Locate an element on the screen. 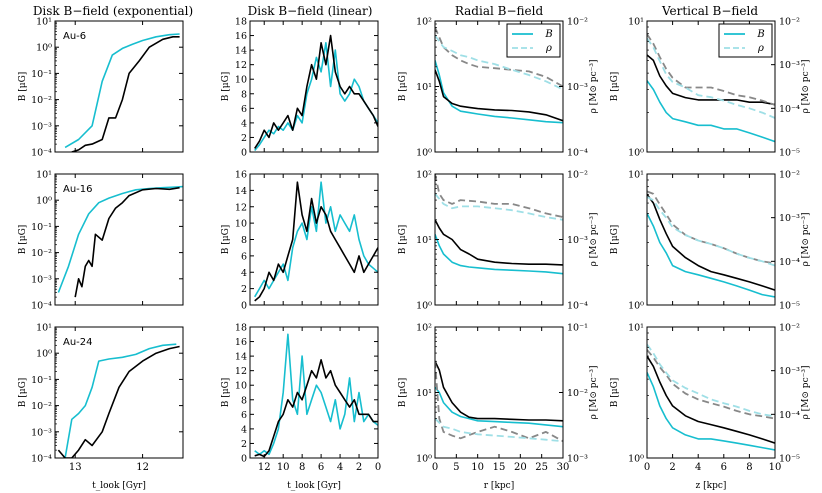 The width and height of the screenshot is (822, 493). y2-tick-label: 10⁻⁵ is located at coordinates (789, 306).